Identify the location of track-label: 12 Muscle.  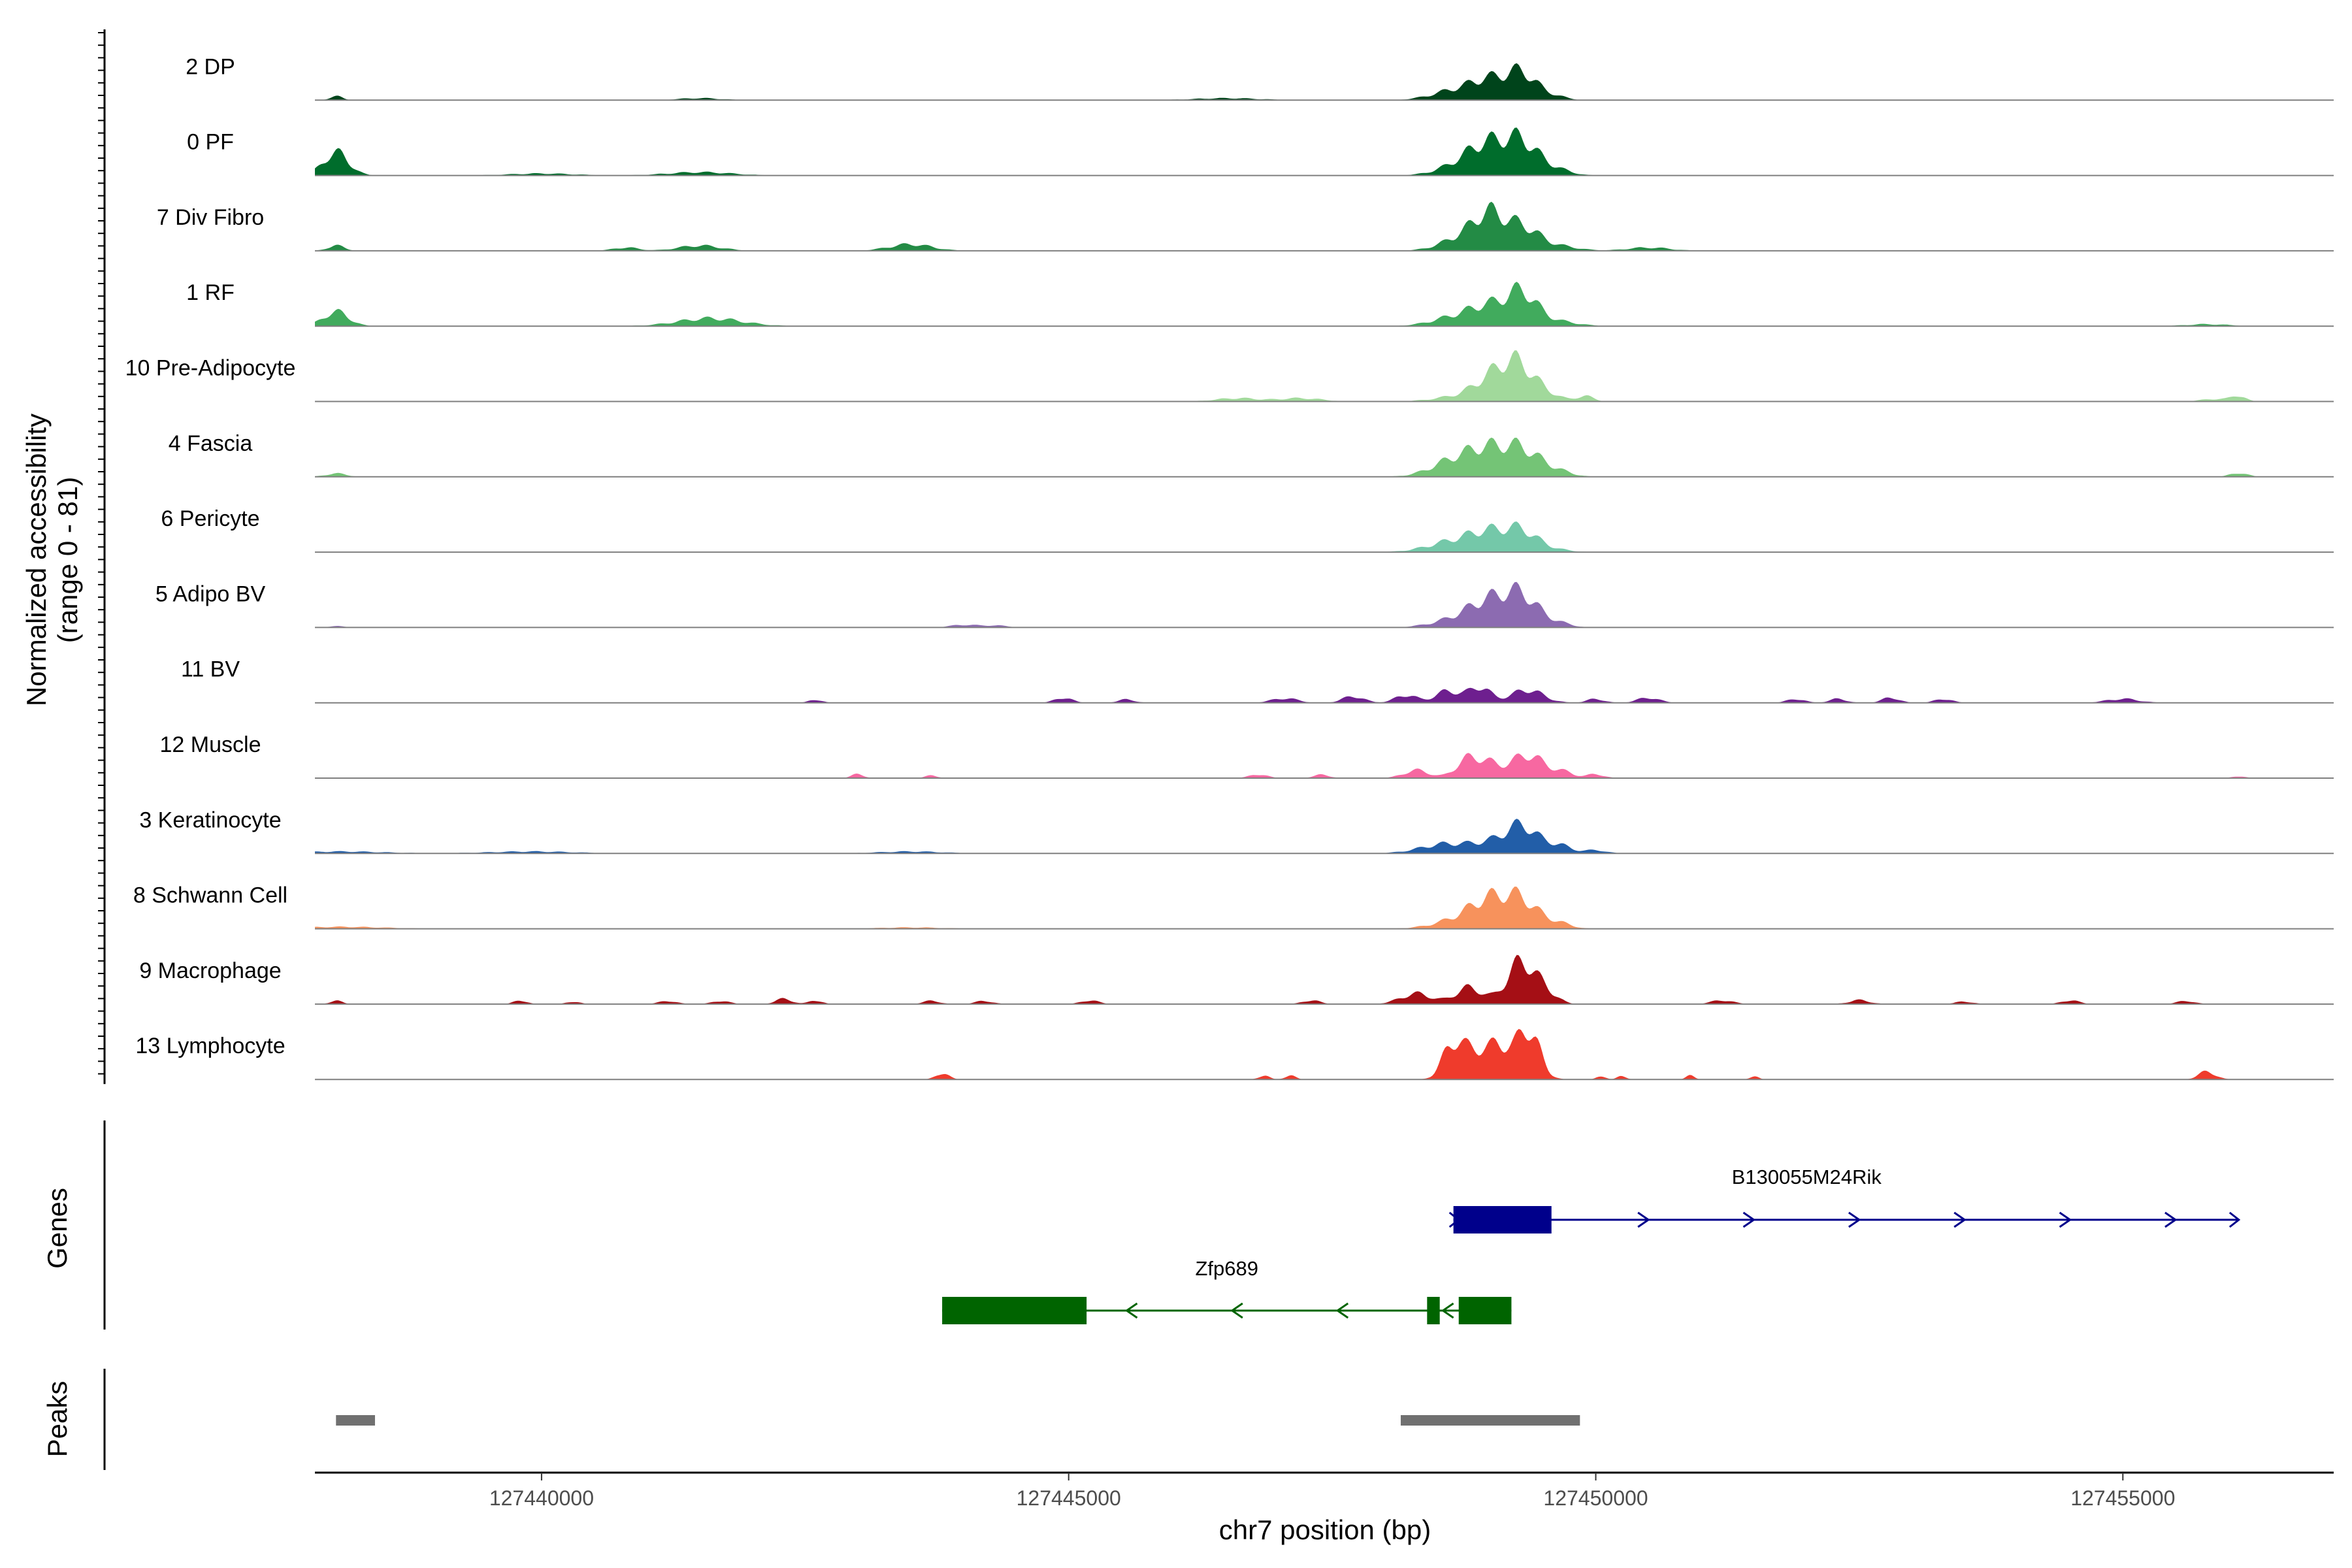
(210, 744).